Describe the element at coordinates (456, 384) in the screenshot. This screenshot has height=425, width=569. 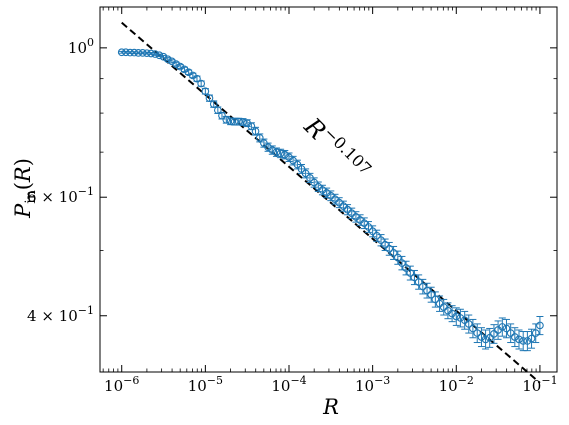
I see `x-tick-label: 10⁻²` at that location.